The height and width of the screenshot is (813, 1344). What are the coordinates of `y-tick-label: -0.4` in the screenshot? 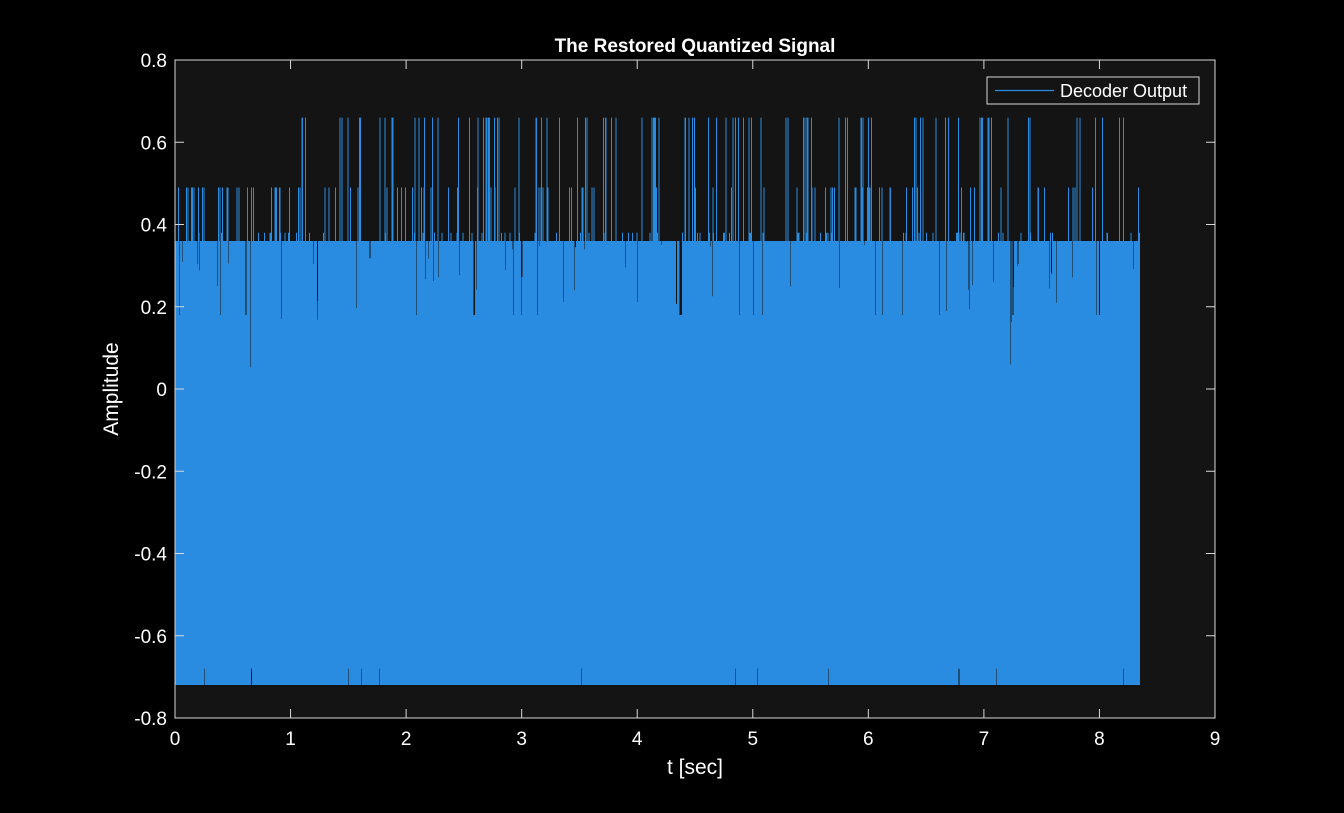 It's located at (150, 555).